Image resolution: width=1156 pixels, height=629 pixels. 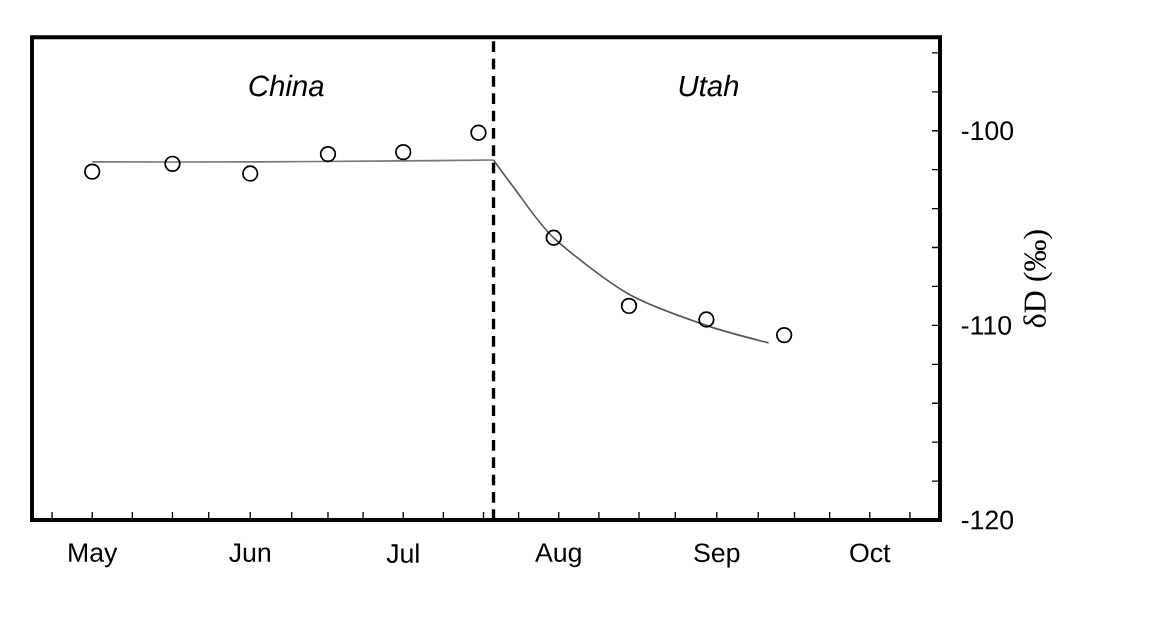 I want to click on y-tick-label: -110, so click(x=986, y=325).